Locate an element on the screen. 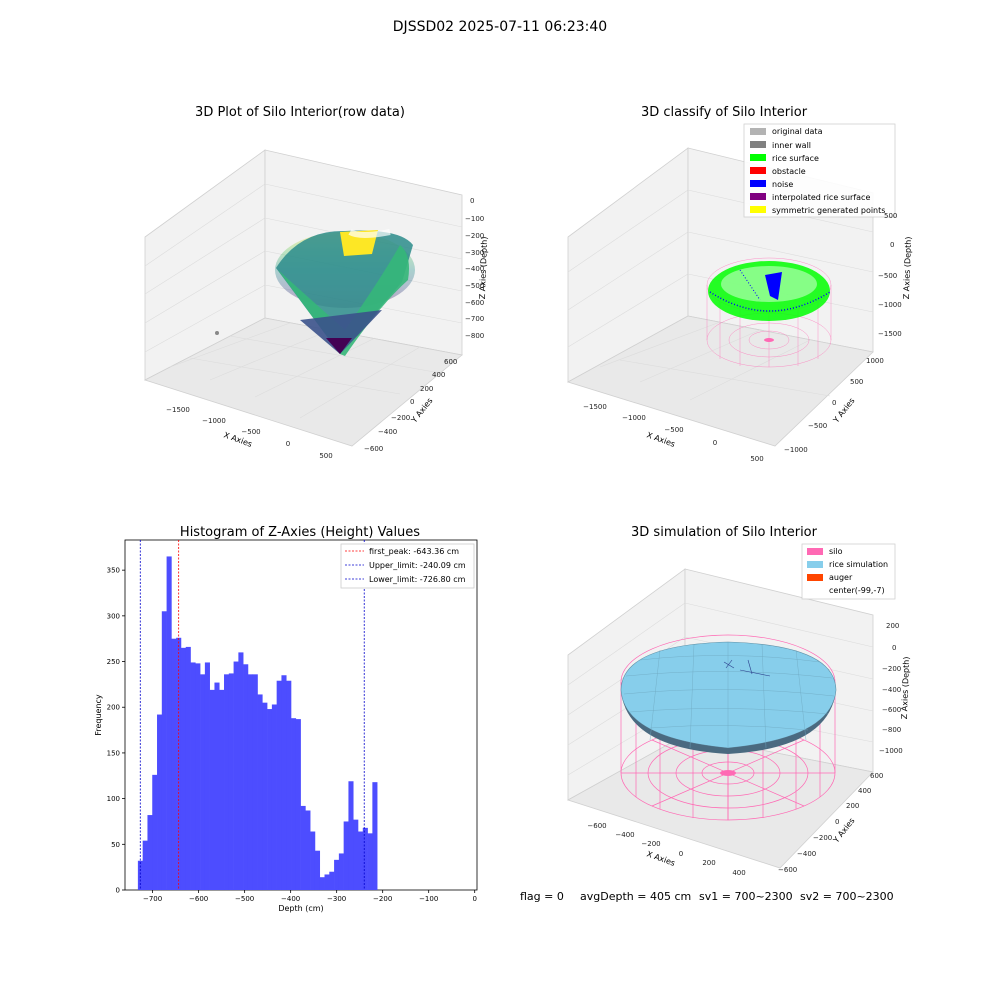  legend-label: rice simulation is located at coordinates (858, 564).